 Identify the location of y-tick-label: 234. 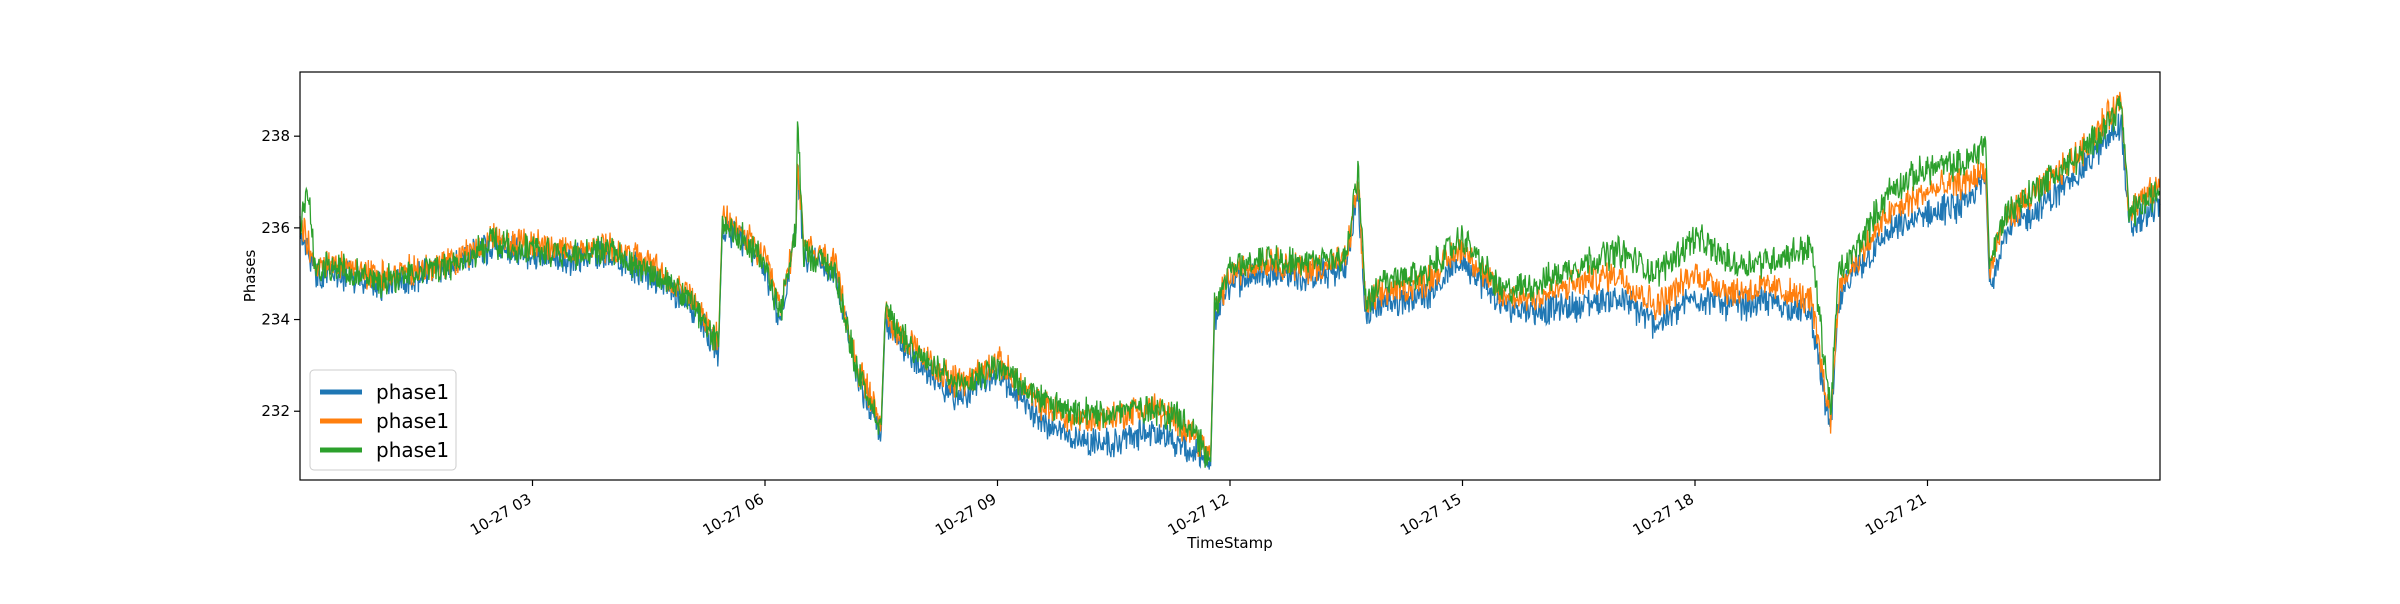
(275, 320).